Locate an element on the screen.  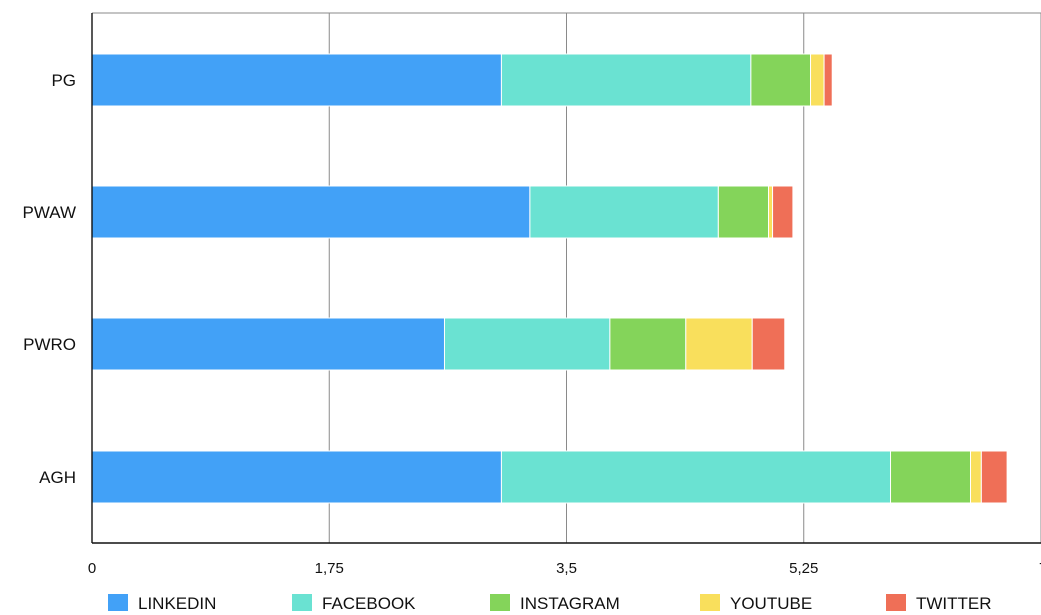
bar-agh-twitter is located at coordinates (994, 477).